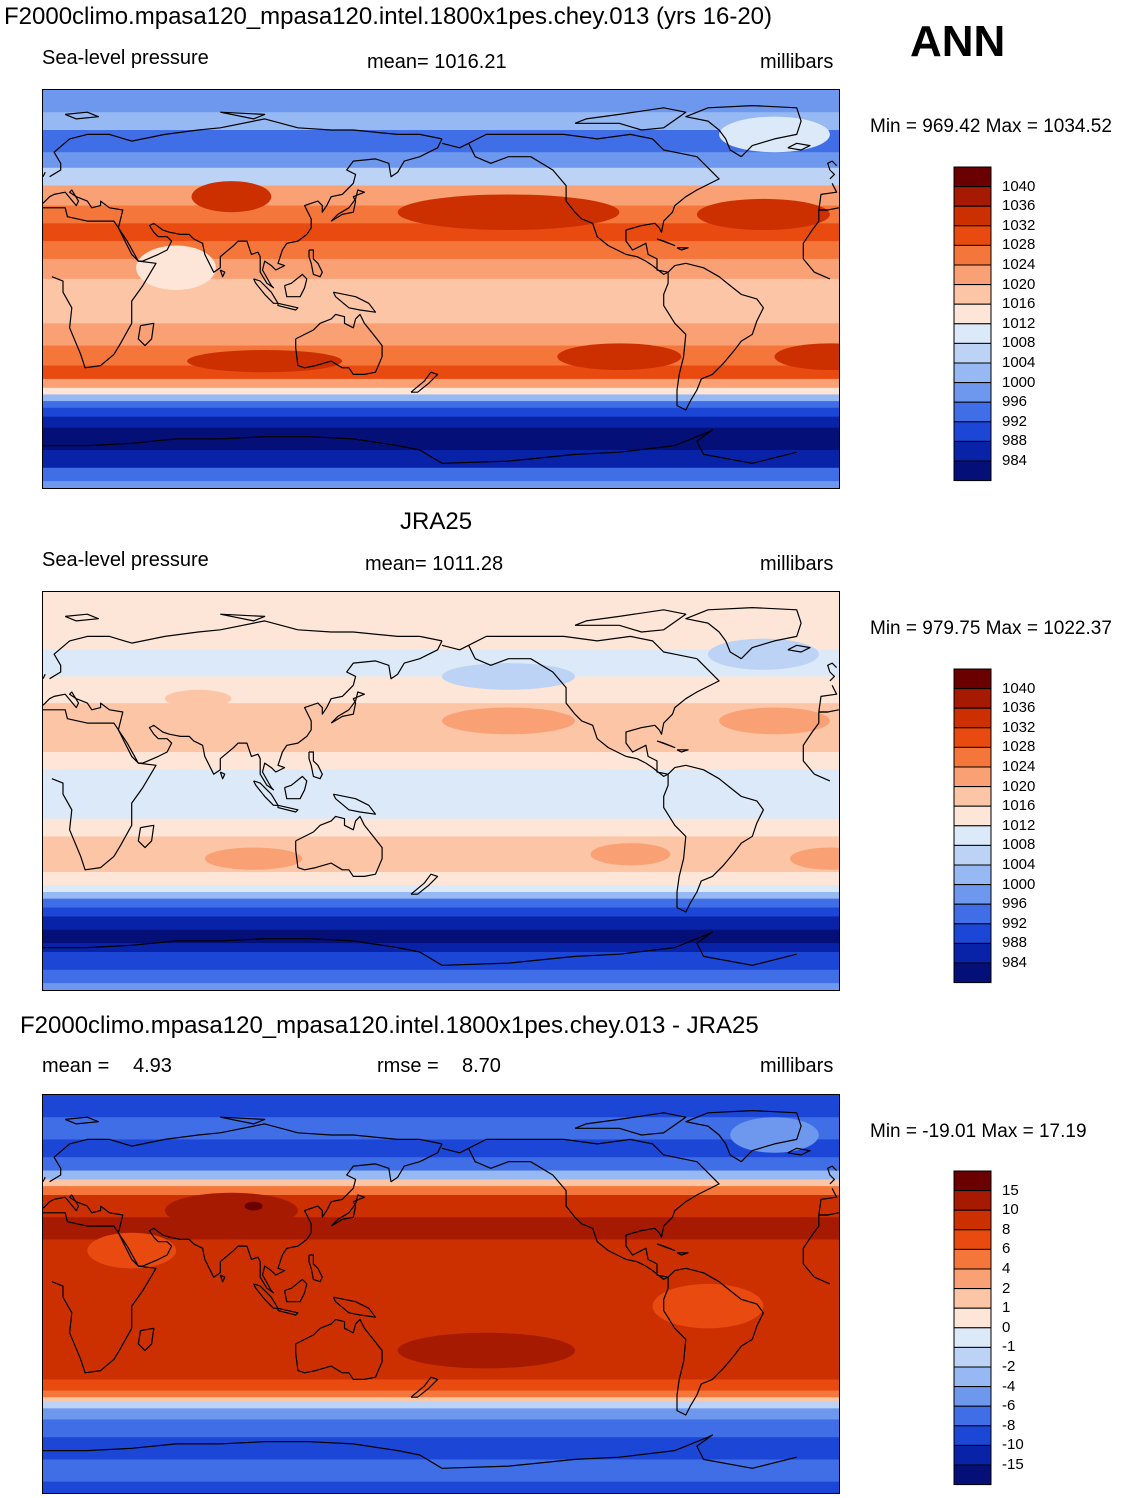 The width and height of the screenshot is (1126, 1498). I want to click on panel3-mean-label: mean =, so click(76, 1066).